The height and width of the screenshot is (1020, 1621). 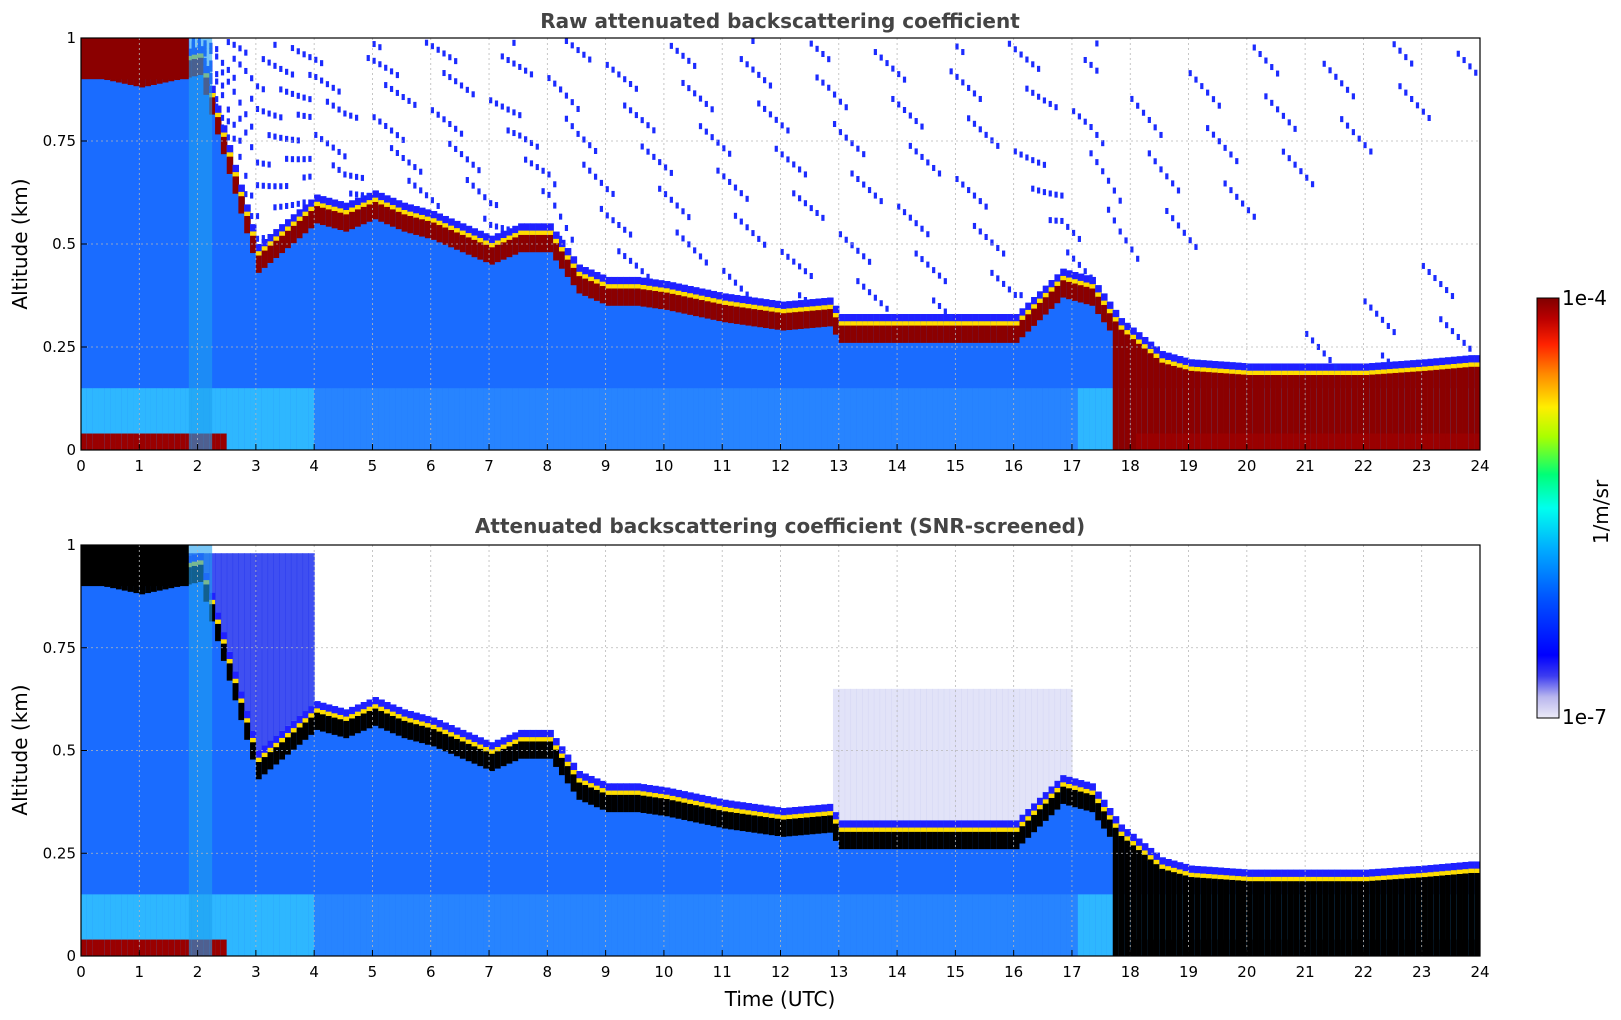 I want to click on x-tick-label: 11, so click(x=722, y=466).